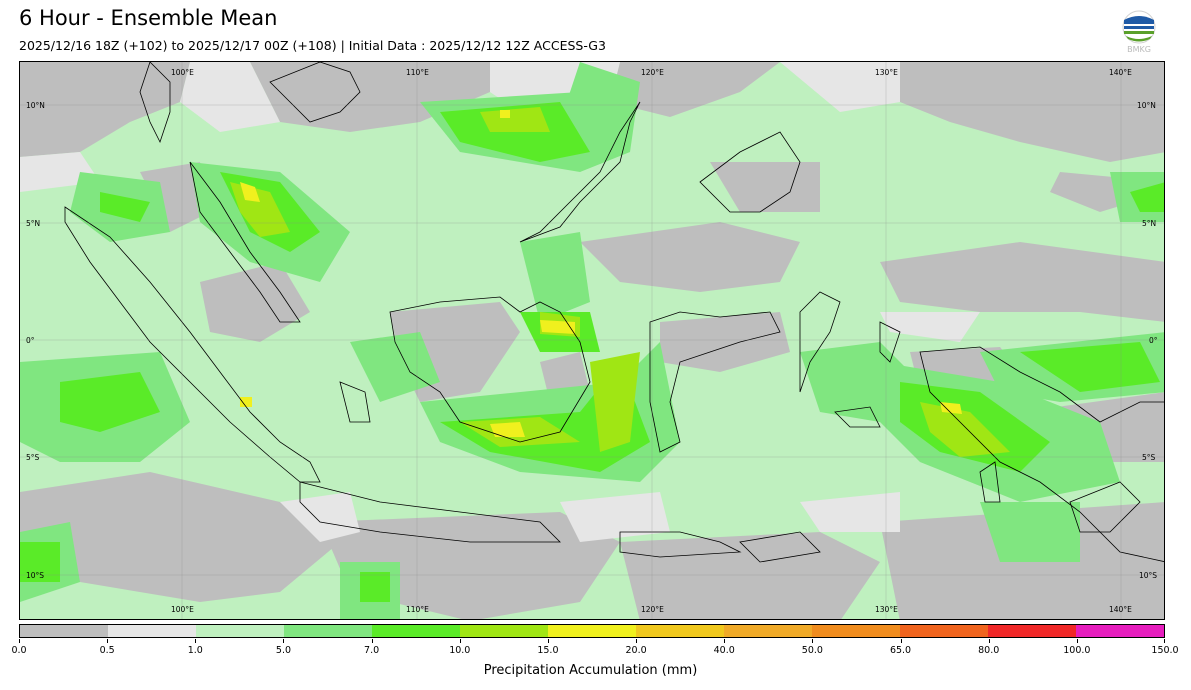 The width and height of the screenshot is (1191, 690). I want to click on lon-label-top-110: 110°E, so click(417, 72).